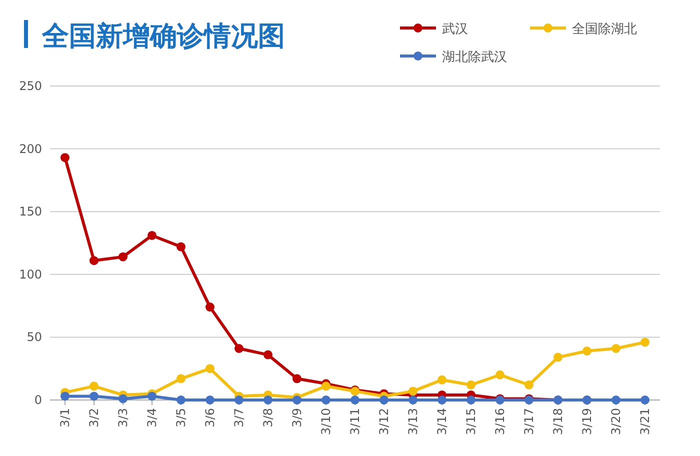  Describe the element at coordinates (471, 421) in the screenshot. I see `x-tick-label: 3/15` at that location.